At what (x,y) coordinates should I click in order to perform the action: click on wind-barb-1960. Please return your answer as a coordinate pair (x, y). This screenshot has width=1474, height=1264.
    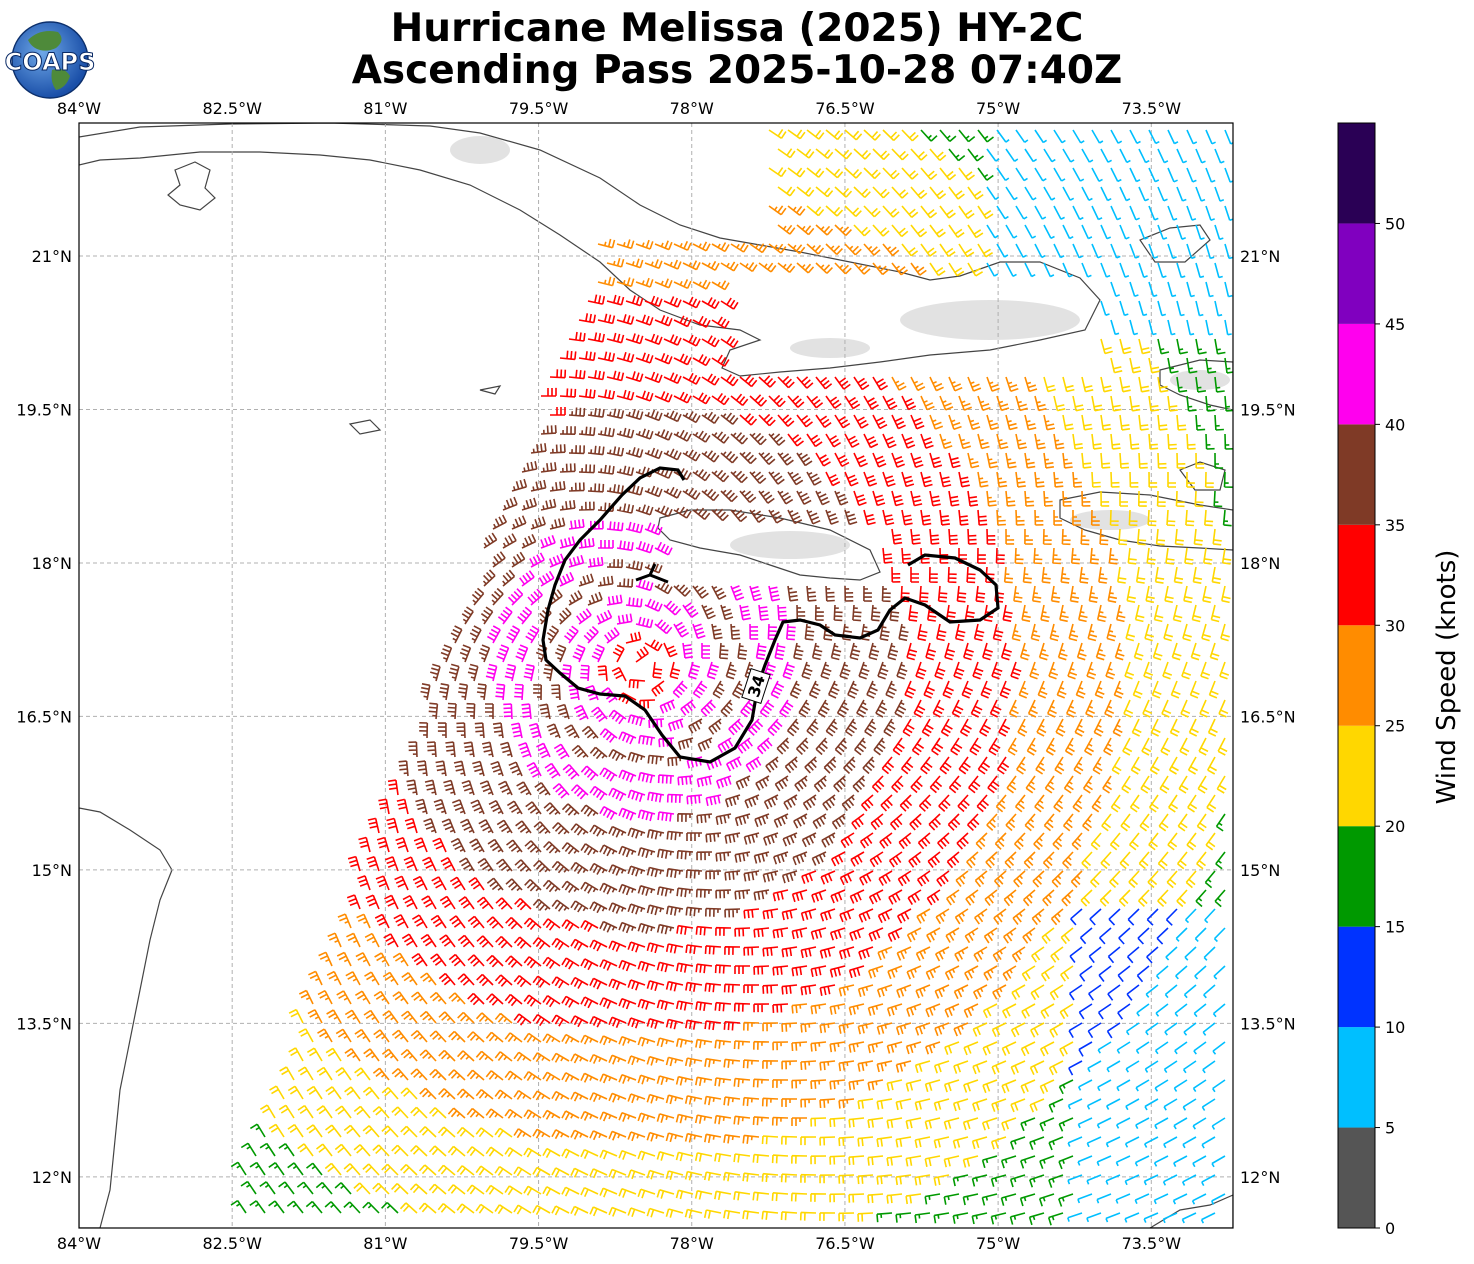
    Looking at the image, I should click on (723, 1119).